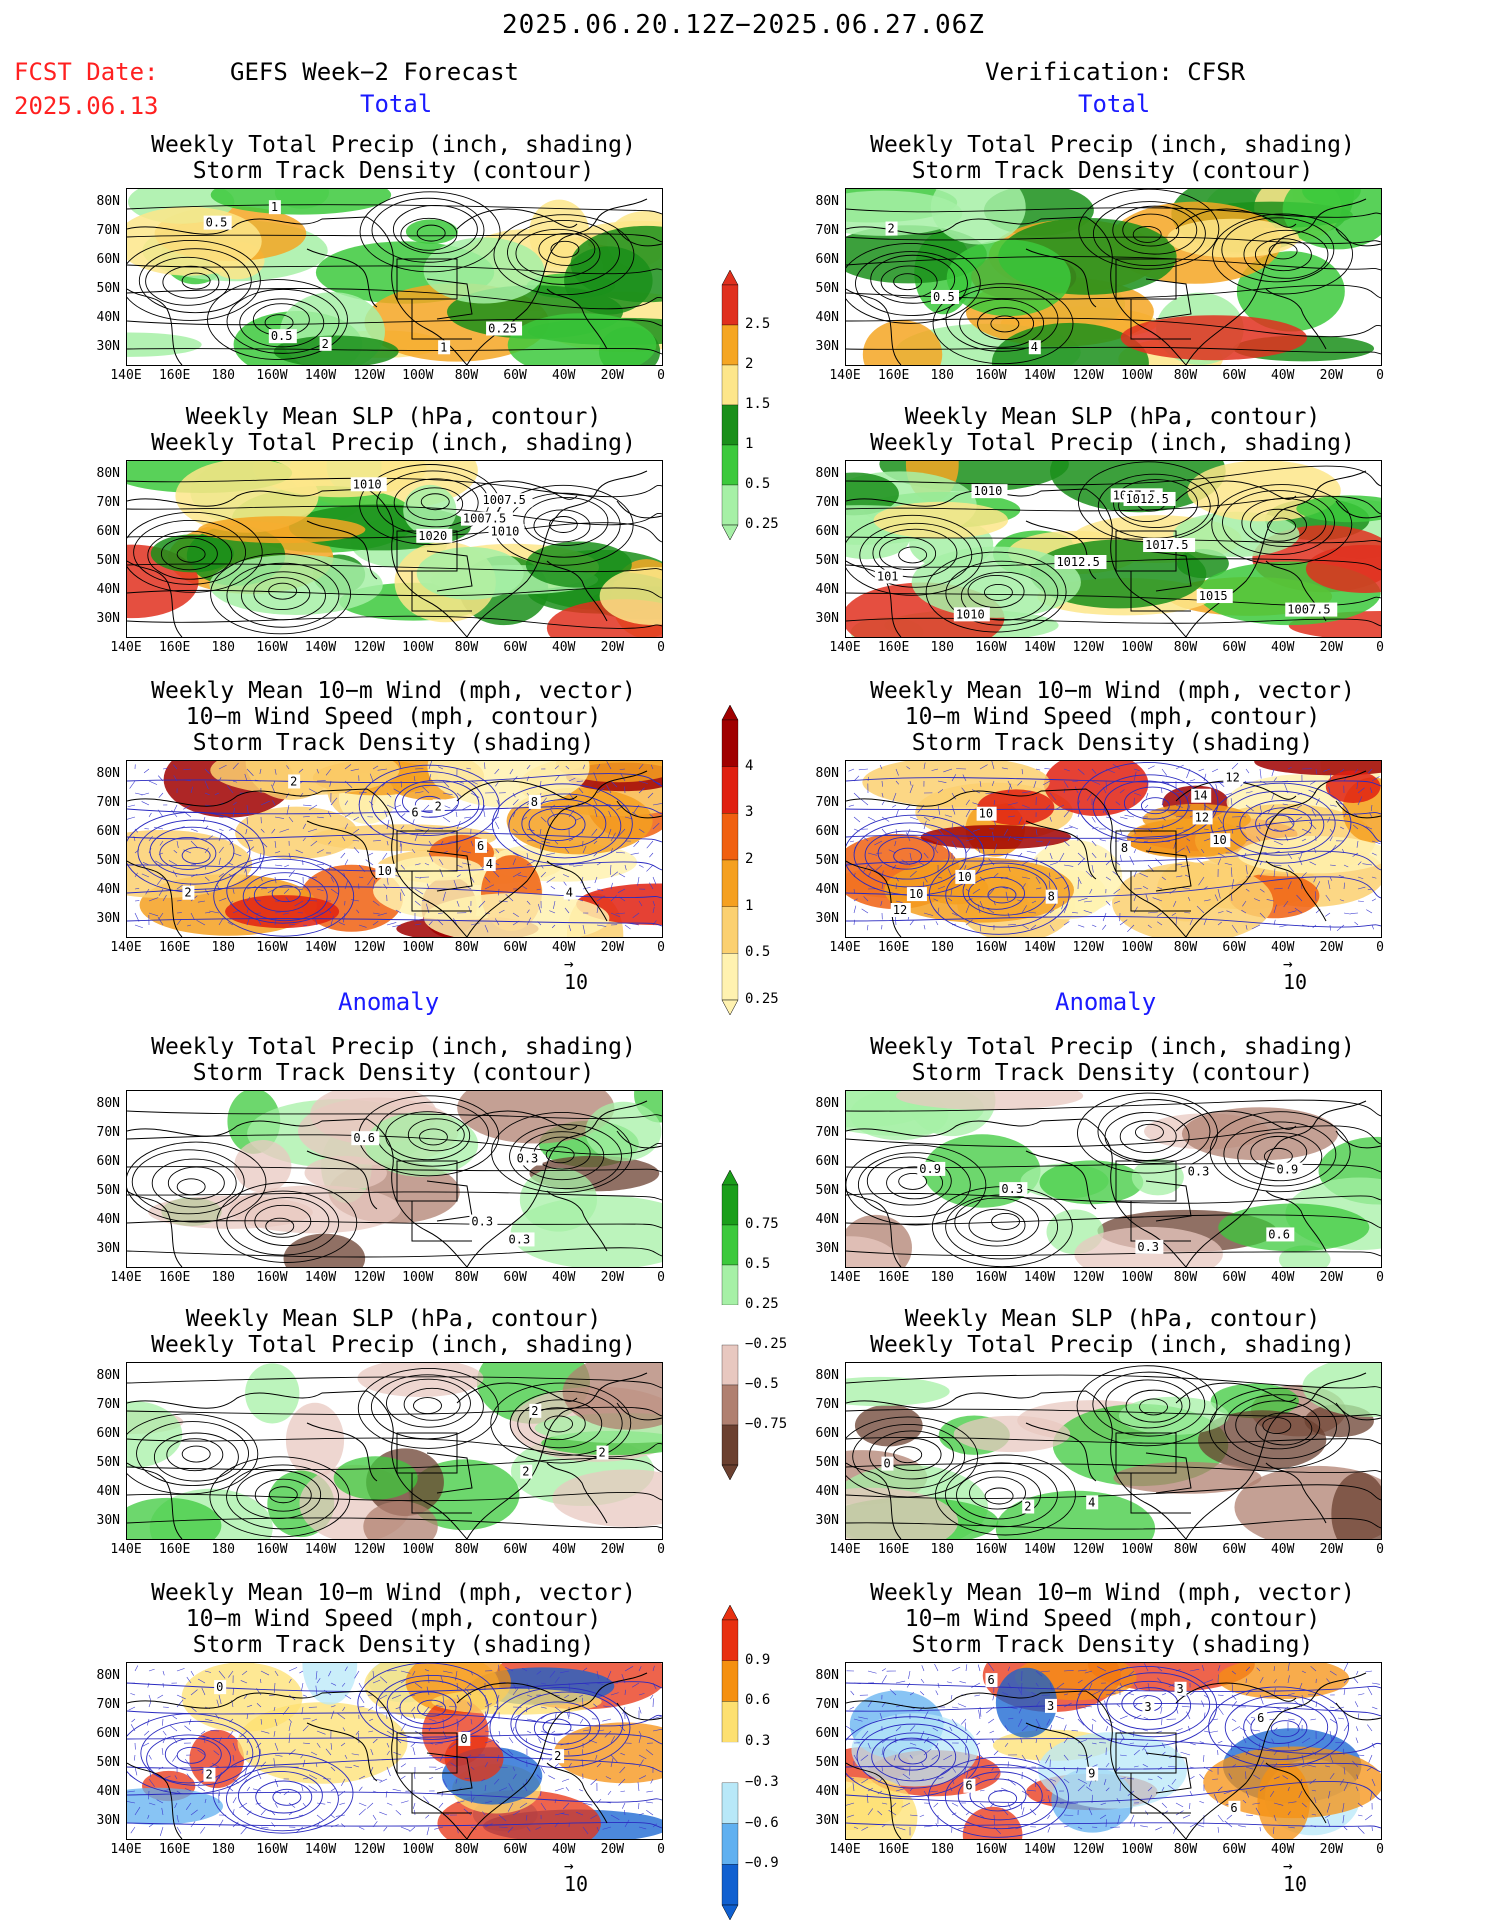 The height and width of the screenshot is (1925, 1487). I want to click on svg-text: 0, so click(219, 1687).